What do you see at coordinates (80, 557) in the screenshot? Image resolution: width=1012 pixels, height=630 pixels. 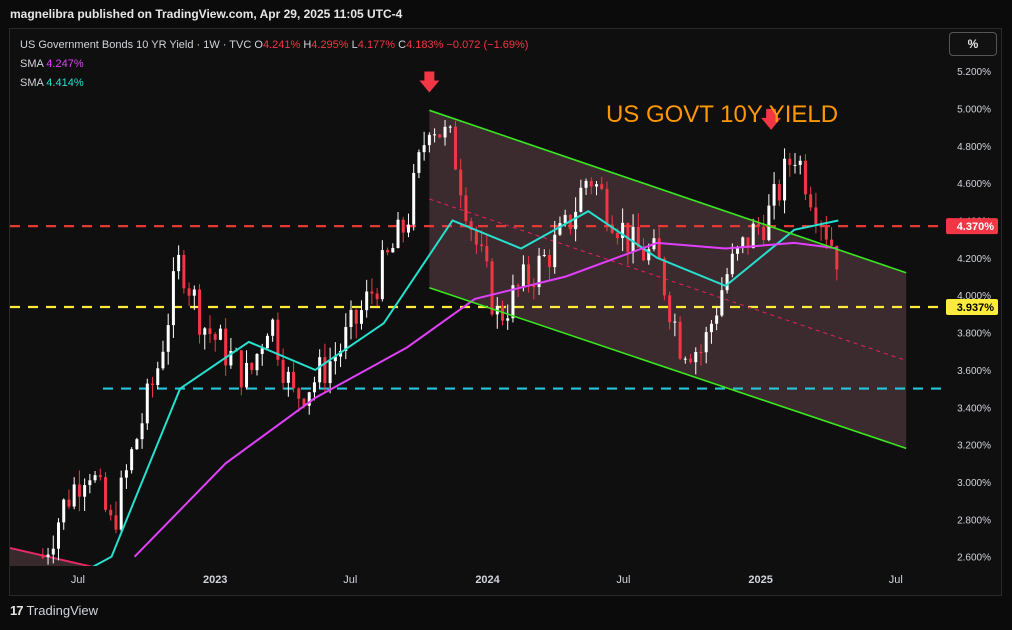 I see `old-channel-fill` at bounding box center [80, 557].